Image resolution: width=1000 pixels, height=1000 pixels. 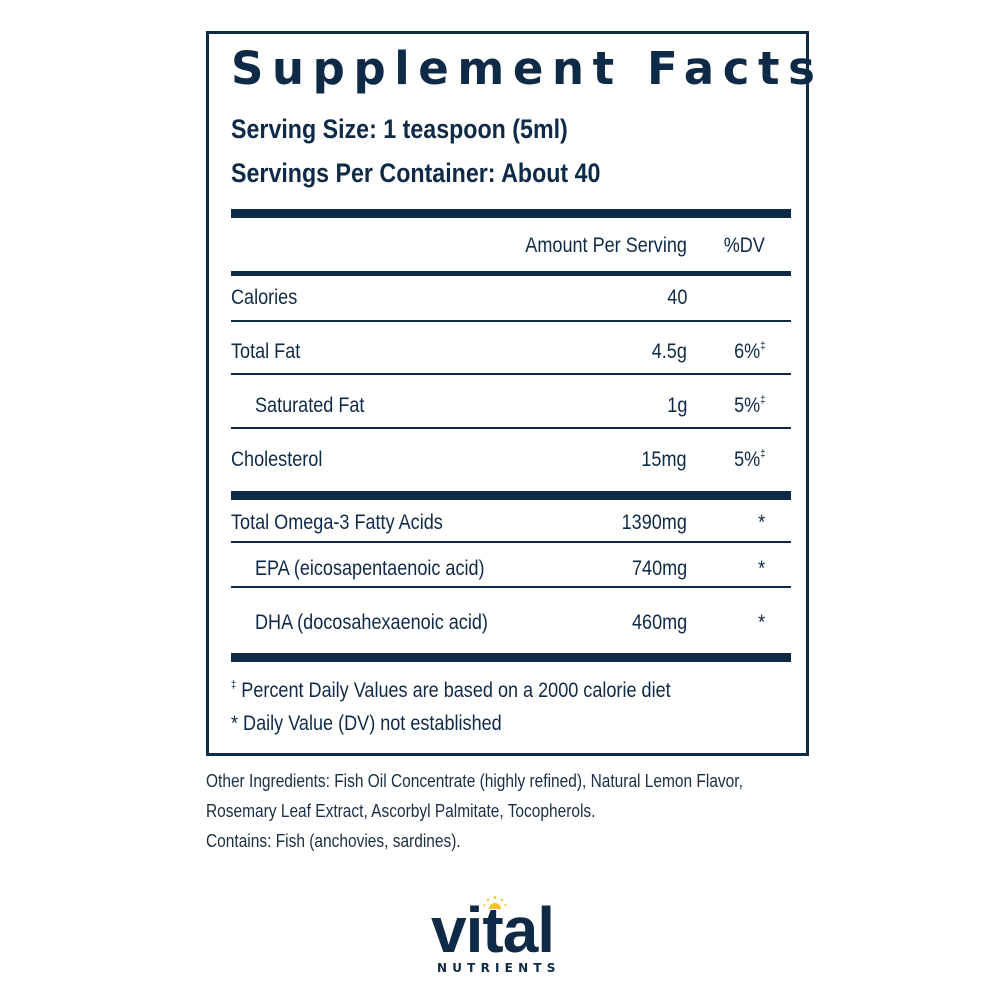 What do you see at coordinates (370, 568) in the screenshot?
I see `nutrient-name: EPA (eicosapentaenoic acid)` at bounding box center [370, 568].